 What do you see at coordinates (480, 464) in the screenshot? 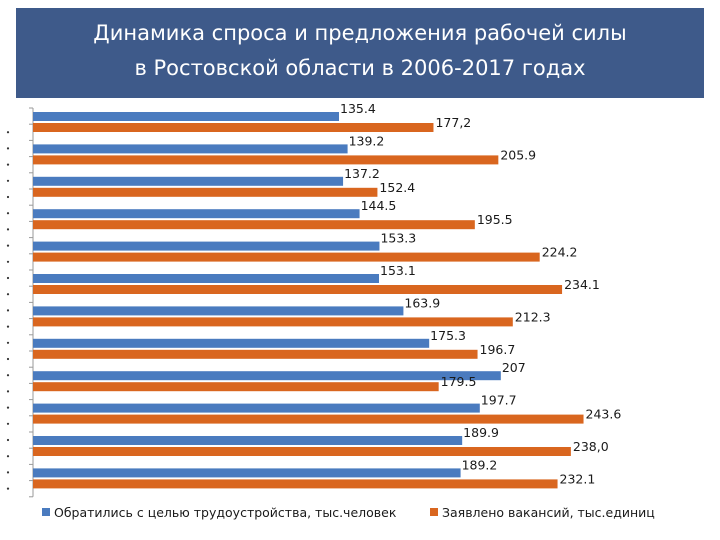
I see `data-label-applied: 189.2` at bounding box center [480, 464].